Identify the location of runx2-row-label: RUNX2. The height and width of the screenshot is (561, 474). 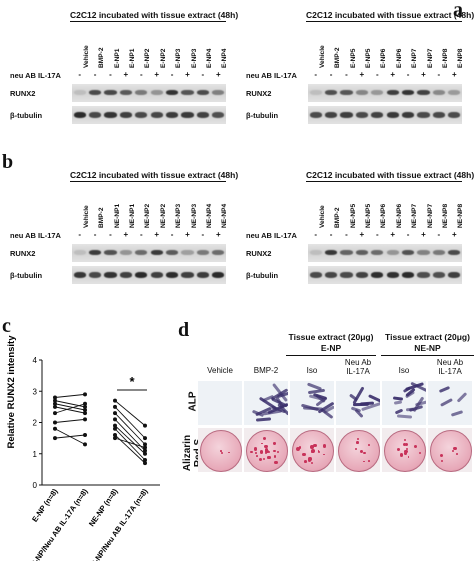
(259, 253).